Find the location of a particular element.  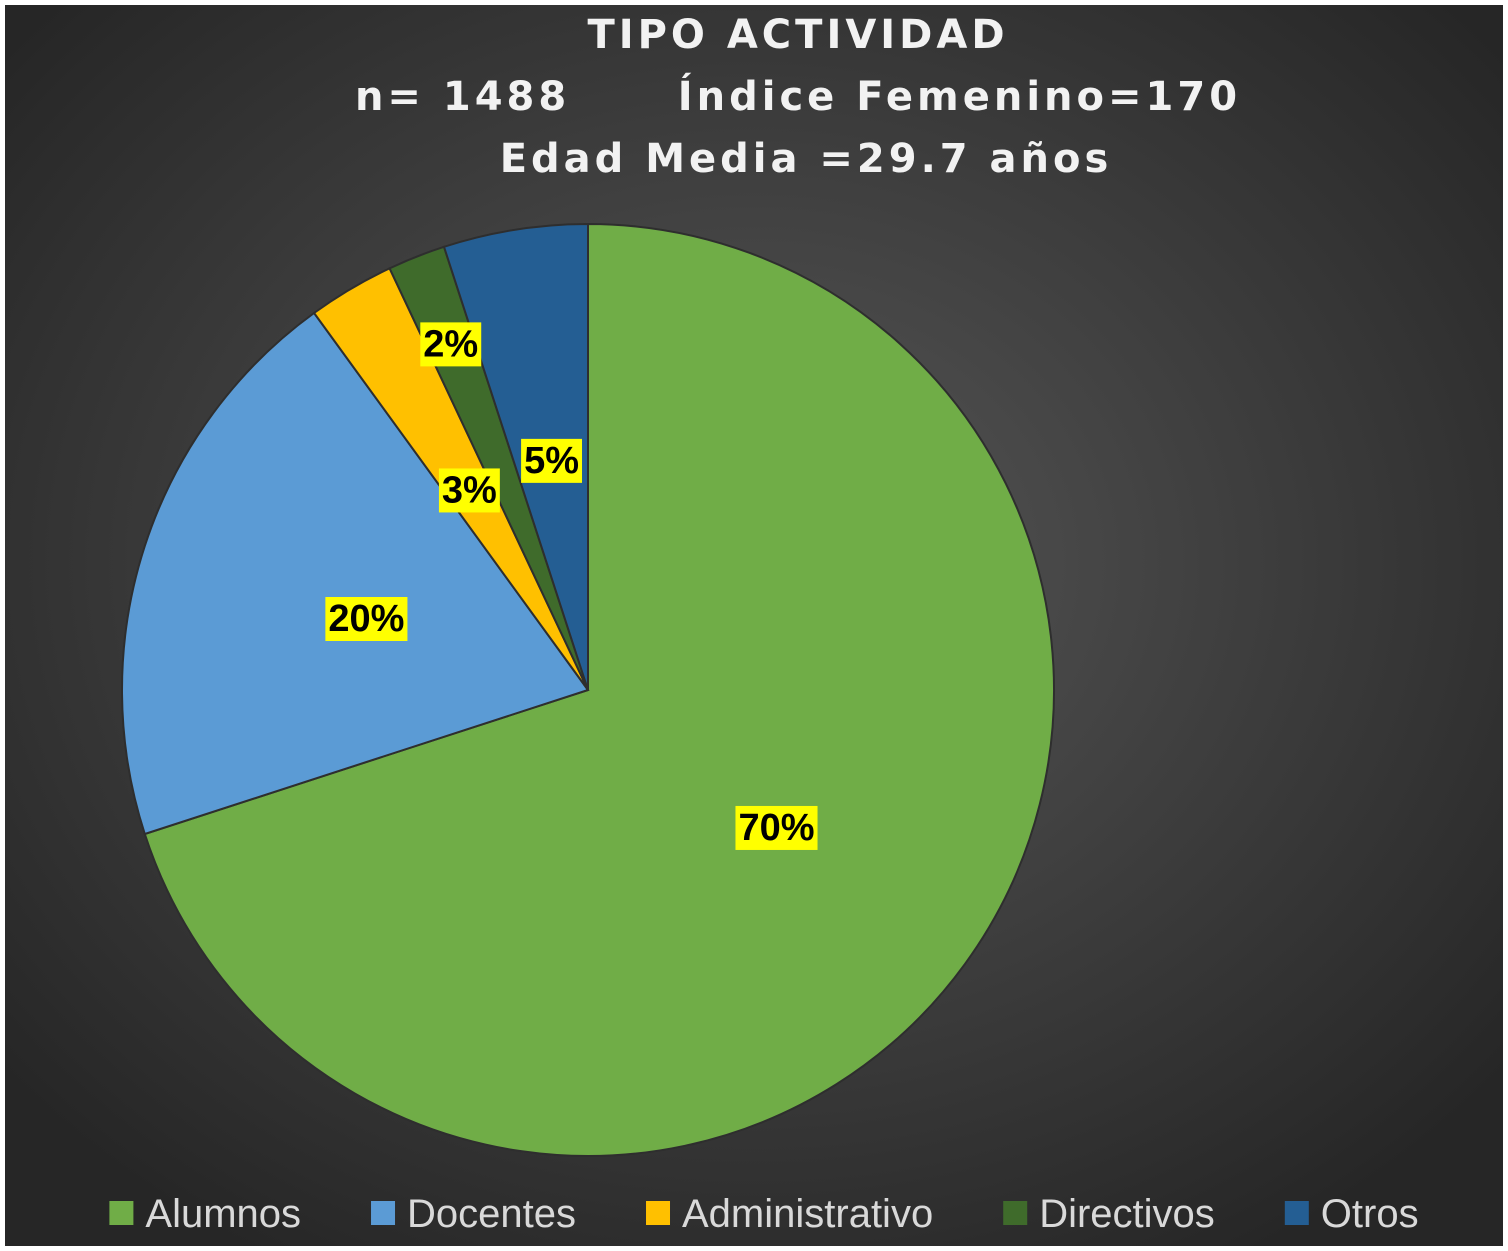

chart-title: TIPO ACTIVIDAD is located at coordinates (797, 35).